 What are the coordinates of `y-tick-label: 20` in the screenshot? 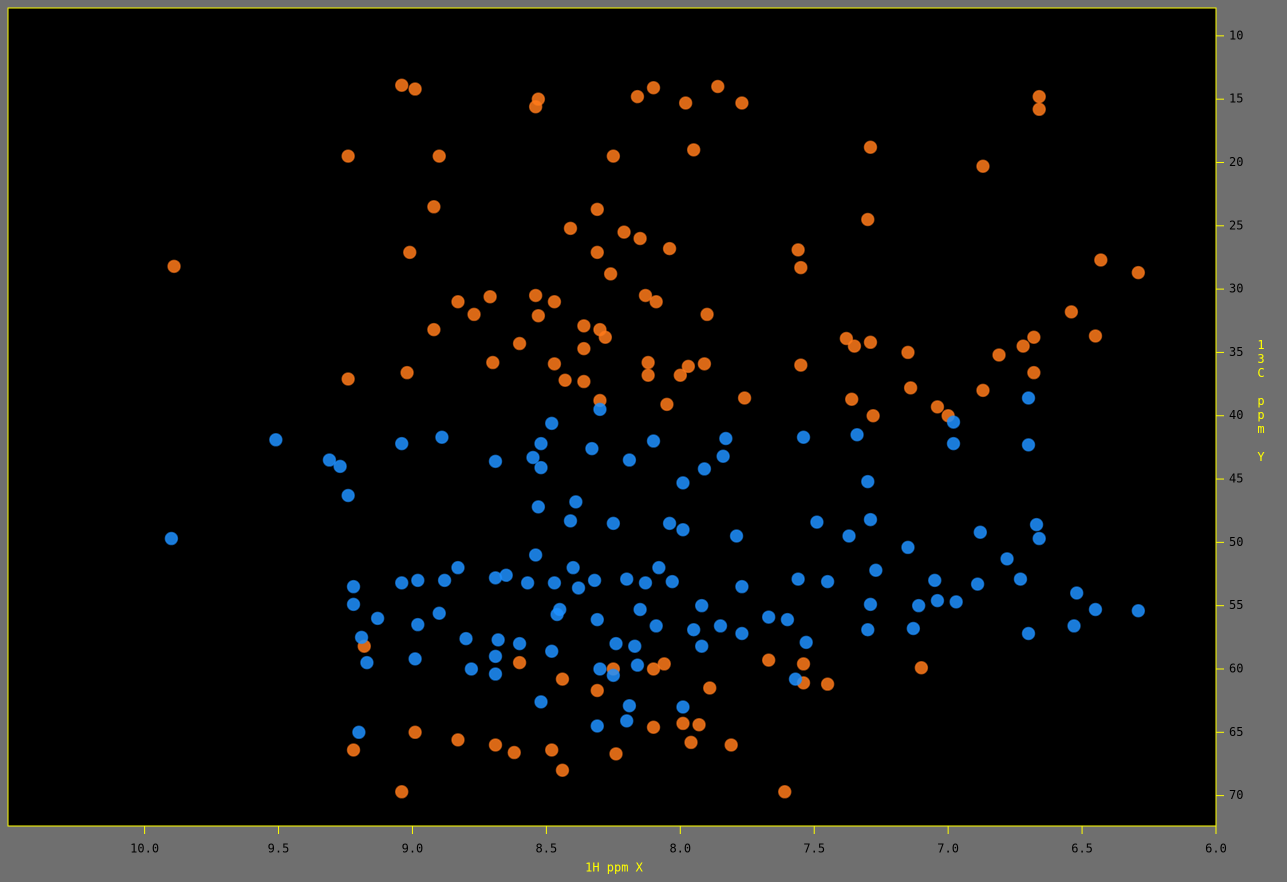 It's located at (1236, 162).